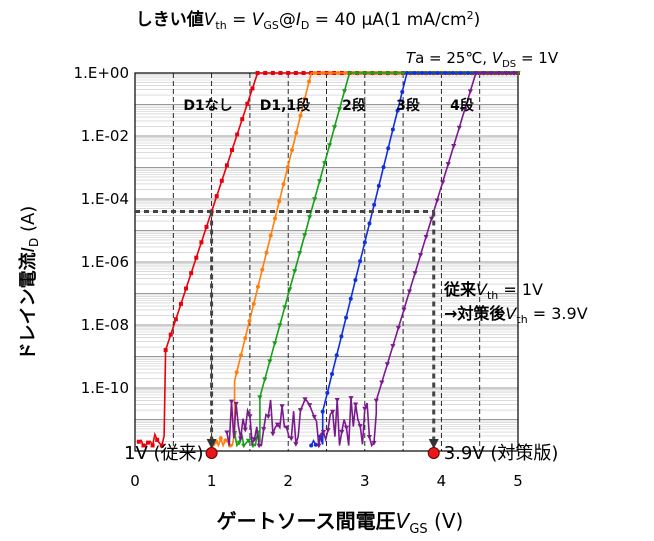 The width and height of the screenshot is (654, 541). What do you see at coordinates (105, 199) in the screenshot?
I see `y-tick-label: 1.E-04` at bounding box center [105, 199].